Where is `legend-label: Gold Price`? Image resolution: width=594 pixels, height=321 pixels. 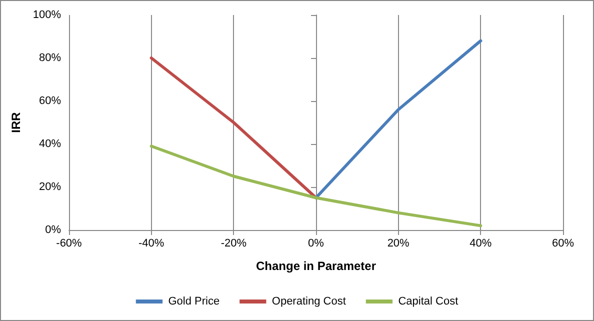 legend-label: Gold Price is located at coordinates (194, 302).